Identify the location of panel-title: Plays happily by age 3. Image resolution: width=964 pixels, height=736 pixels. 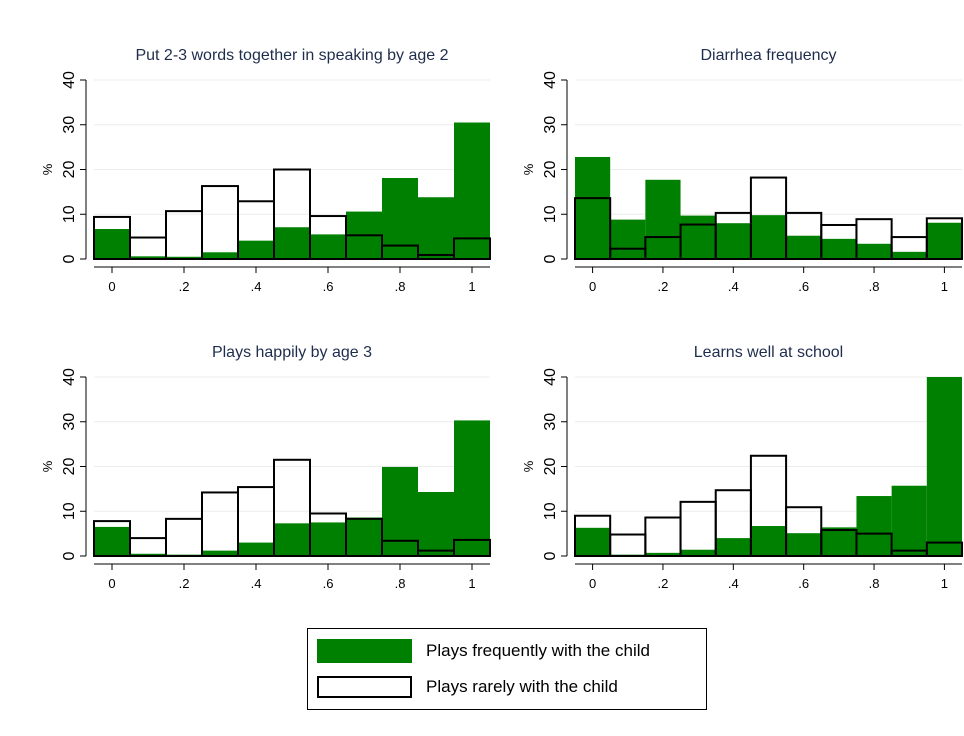
(292, 352).